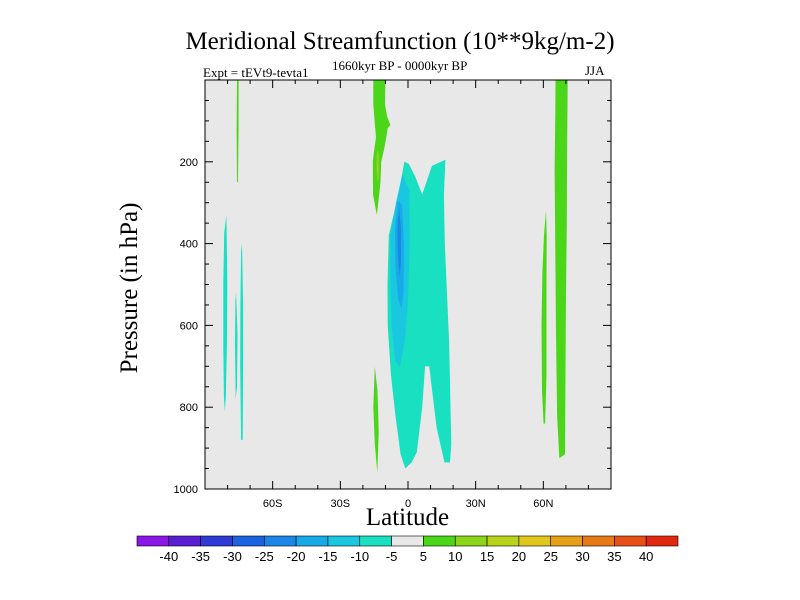 Image resolution: width=800 pixels, height=600 pixels. I want to click on colorbar-label: 25, so click(550, 556).